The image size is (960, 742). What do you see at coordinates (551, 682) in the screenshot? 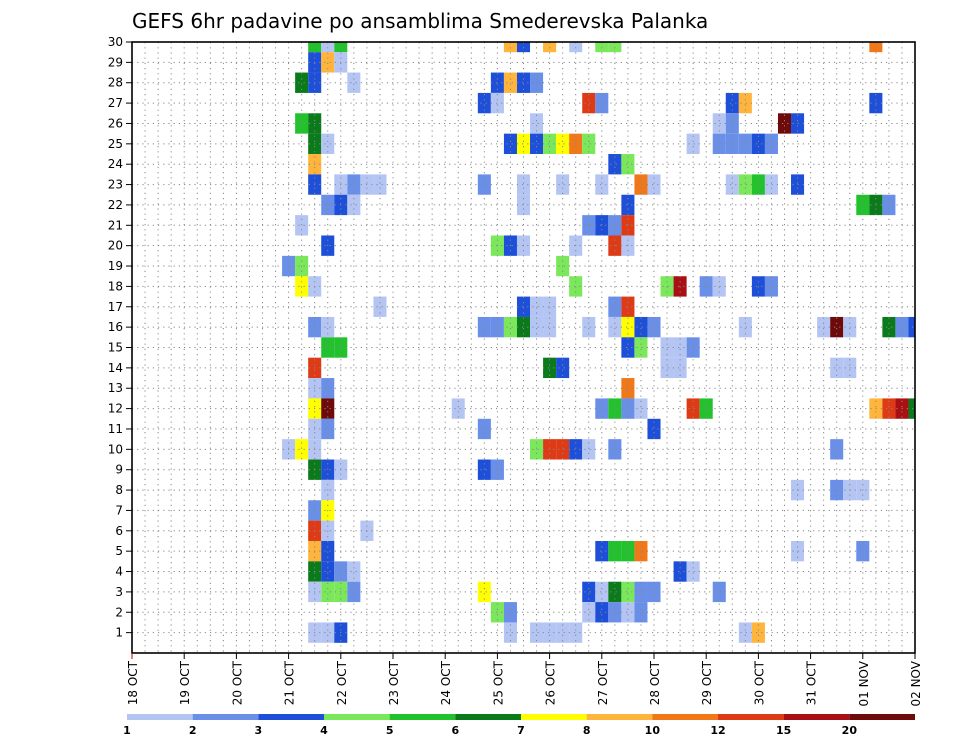
I see `x-tick-label: 26 OCT` at bounding box center [551, 682].